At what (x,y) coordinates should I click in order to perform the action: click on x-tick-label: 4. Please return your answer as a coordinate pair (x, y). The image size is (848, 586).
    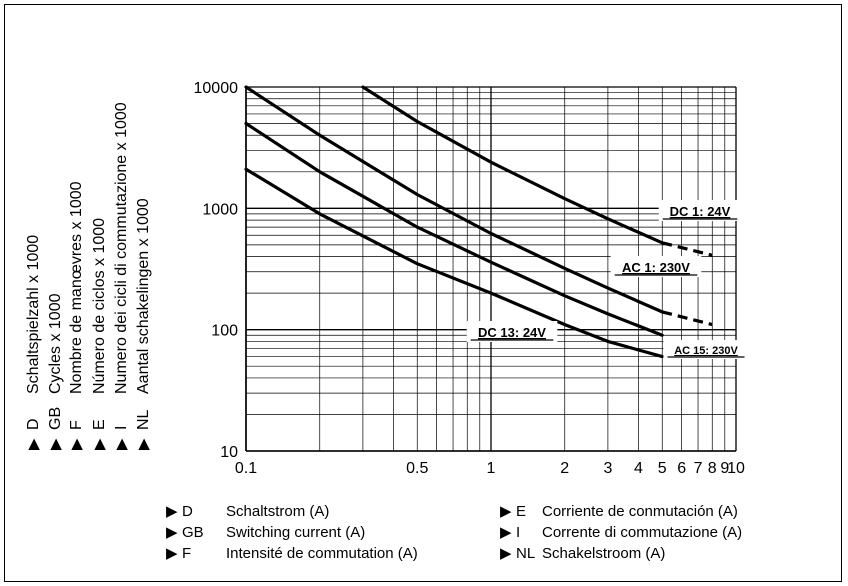
    Looking at the image, I should click on (638, 468).